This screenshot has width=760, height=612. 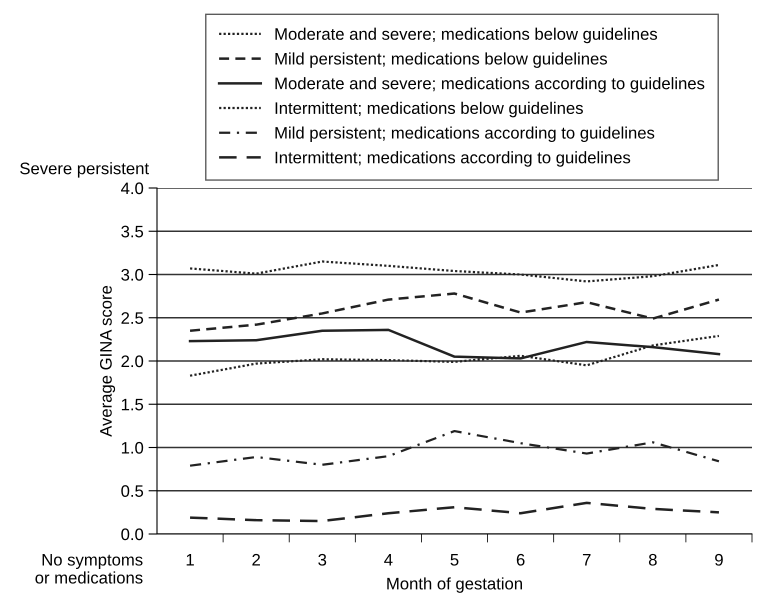 I want to click on y-tick-label: 2.5, so click(x=132, y=318).